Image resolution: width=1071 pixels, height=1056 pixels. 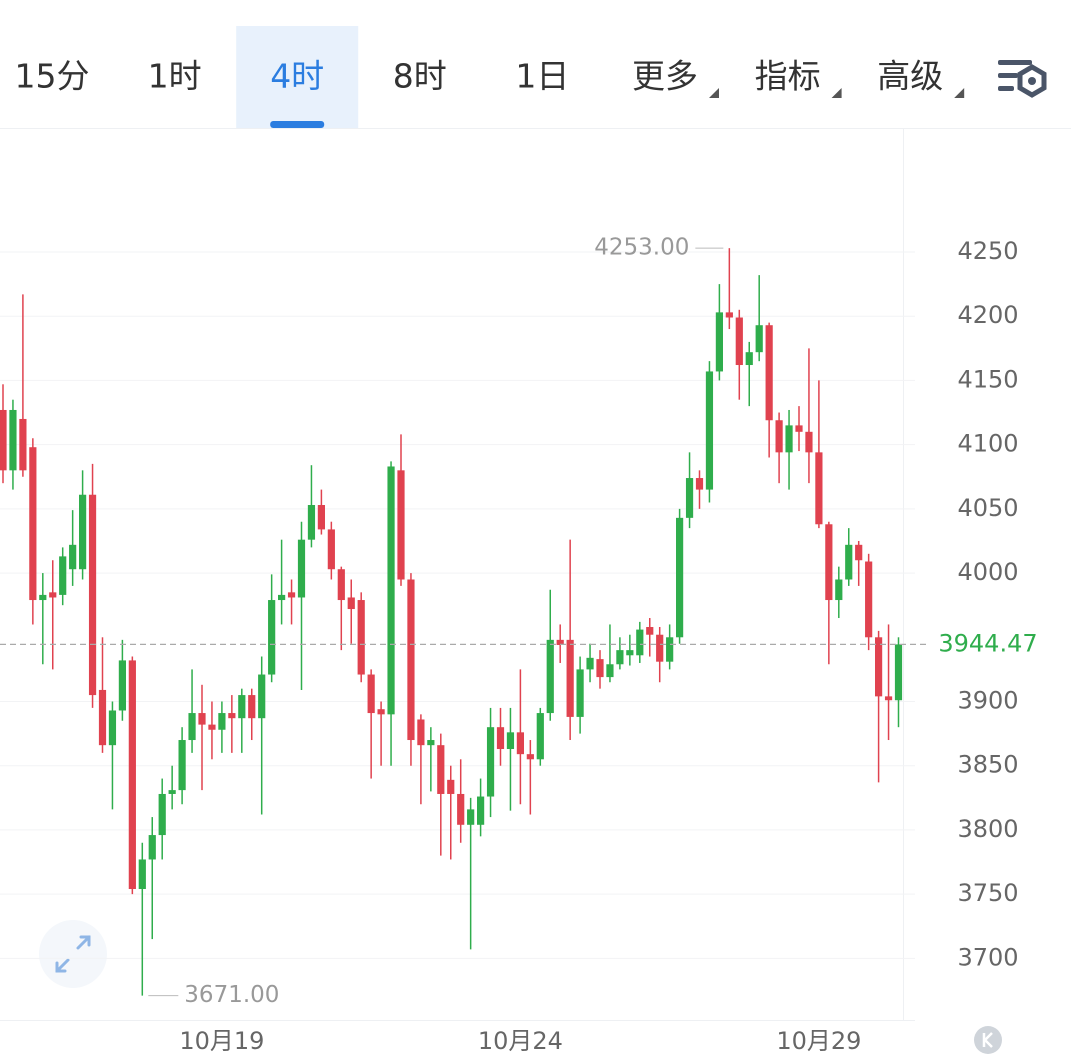 I want to click on icon-gear, so click(x=1032, y=81).